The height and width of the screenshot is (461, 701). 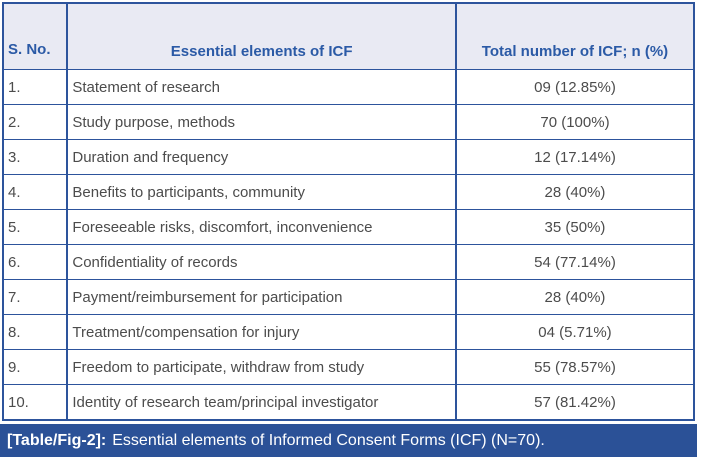 What do you see at coordinates (261, 36) in the screenshot?
I see `header-essential-elements: Essential elements of ICF` at bounding box center [261, 36].